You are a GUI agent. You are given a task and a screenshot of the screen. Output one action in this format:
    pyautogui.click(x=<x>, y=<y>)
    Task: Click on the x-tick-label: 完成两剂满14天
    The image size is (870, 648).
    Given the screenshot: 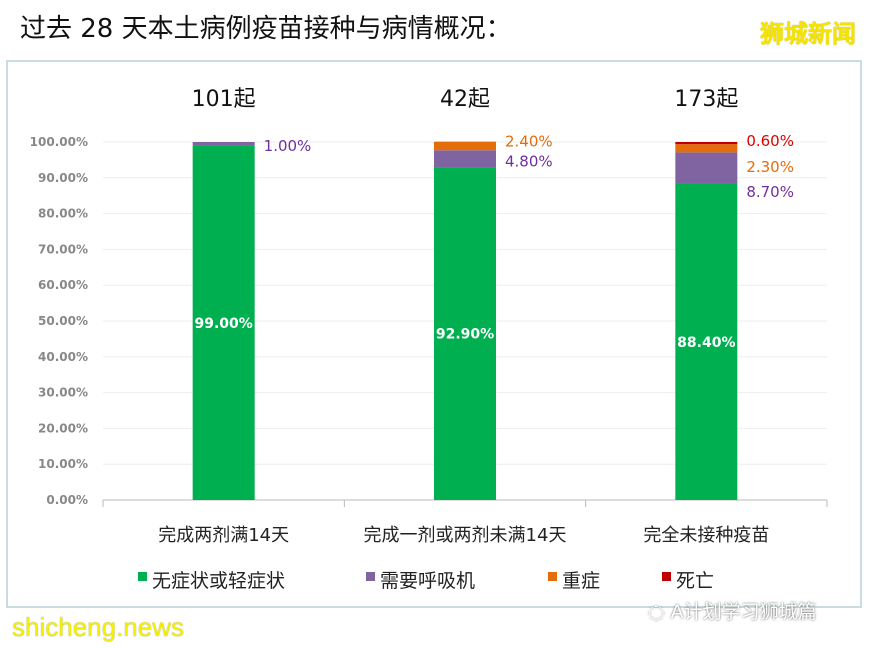 What is the action you would take?
    pyautogui.click(x=223, y=535)
    